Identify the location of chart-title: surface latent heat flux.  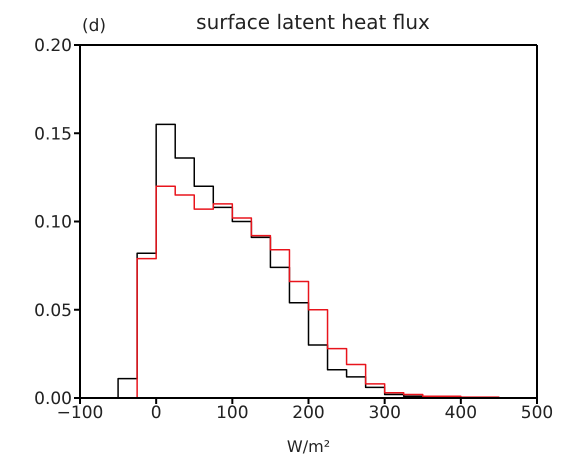
(313, 22).